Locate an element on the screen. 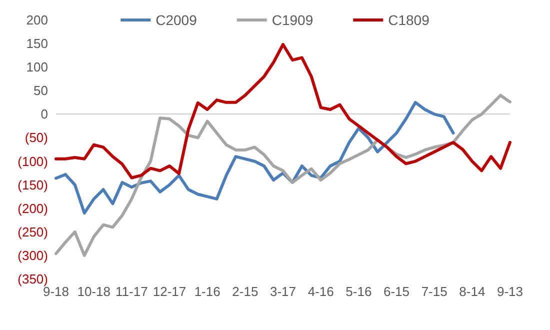  y-tick-label: (300) is located at coordinates (33, 255).